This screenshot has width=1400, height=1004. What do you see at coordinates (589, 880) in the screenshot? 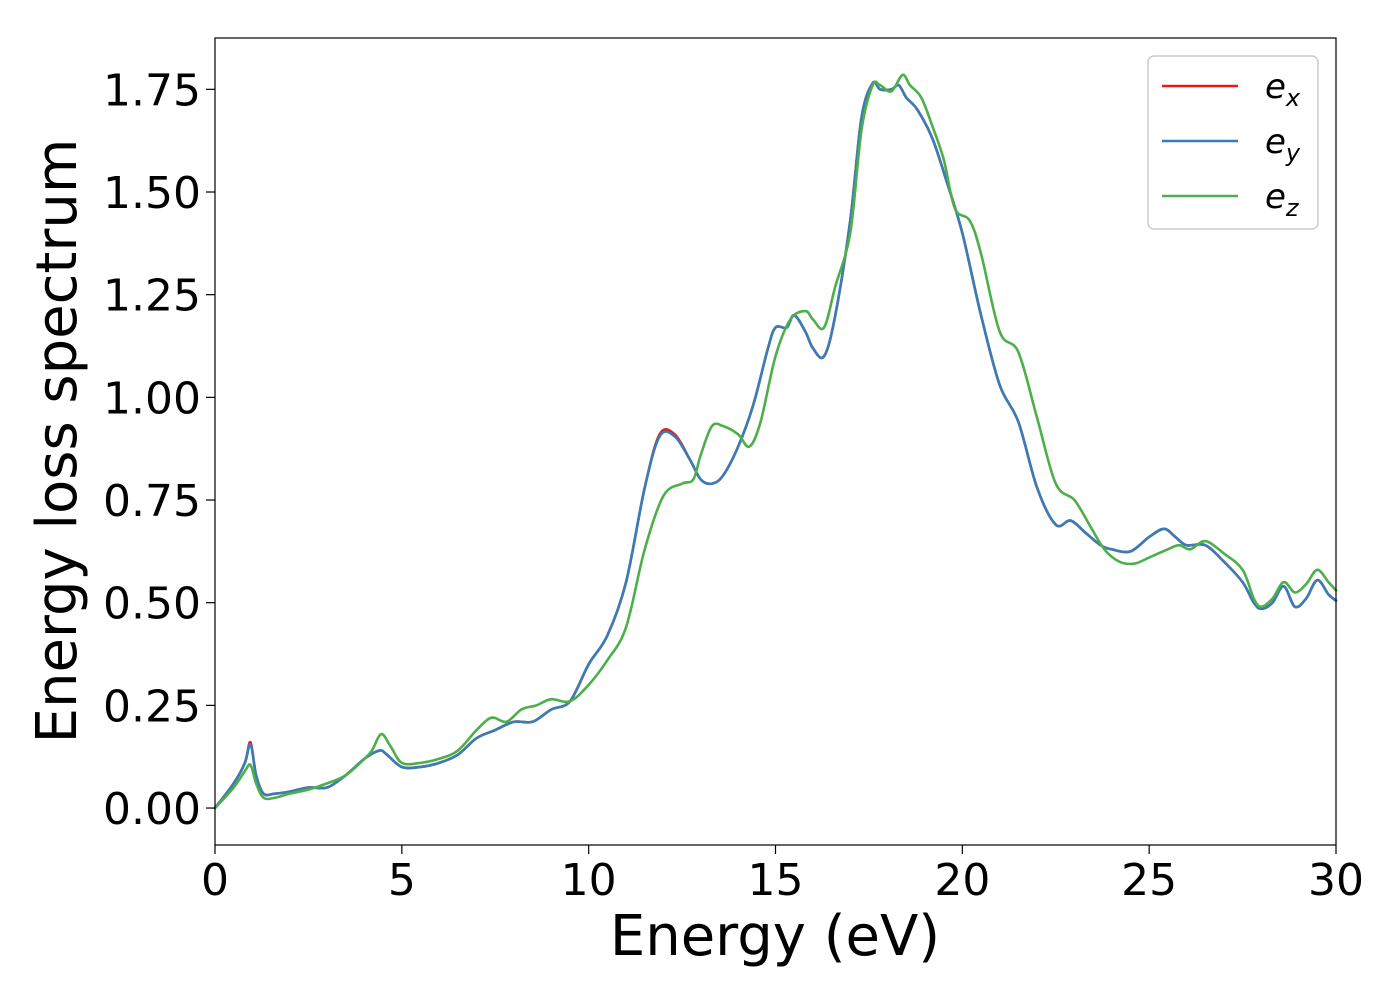
I see `x-tick-label: 10` at bounding box center [589, 880].